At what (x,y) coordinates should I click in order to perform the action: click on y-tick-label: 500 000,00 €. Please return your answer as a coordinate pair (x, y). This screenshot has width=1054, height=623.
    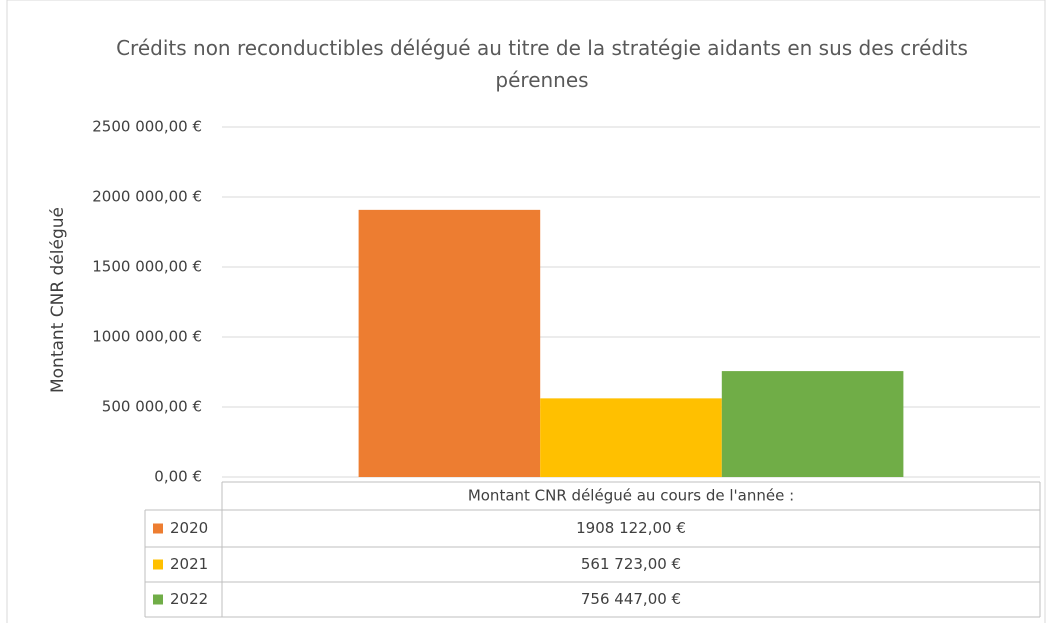
    Looking at the image, I should click on (152, 407).